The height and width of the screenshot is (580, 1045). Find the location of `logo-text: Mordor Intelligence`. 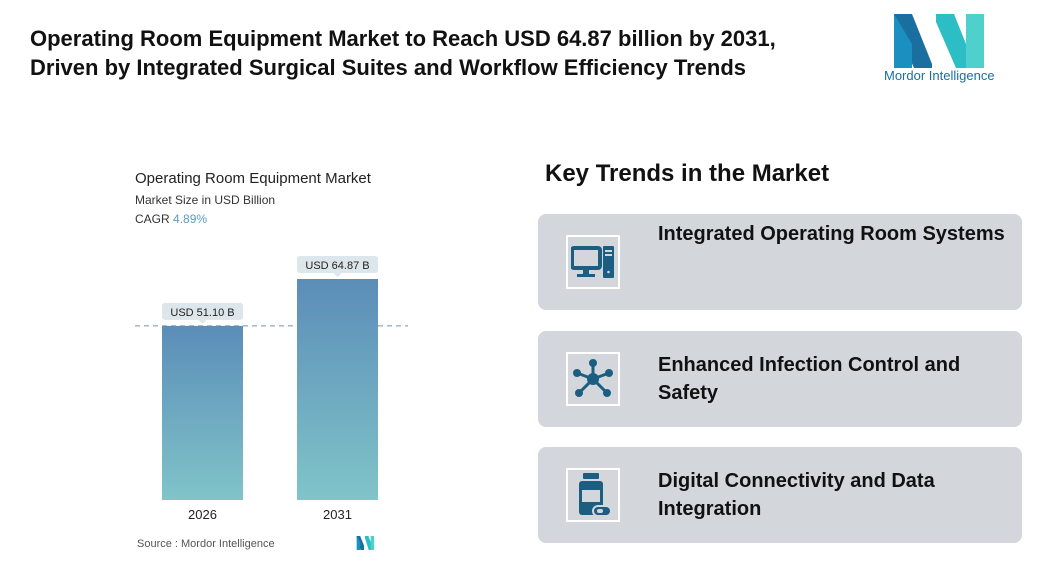

logo-text: Mordor Intelligence is located at coordinates (939, 75).